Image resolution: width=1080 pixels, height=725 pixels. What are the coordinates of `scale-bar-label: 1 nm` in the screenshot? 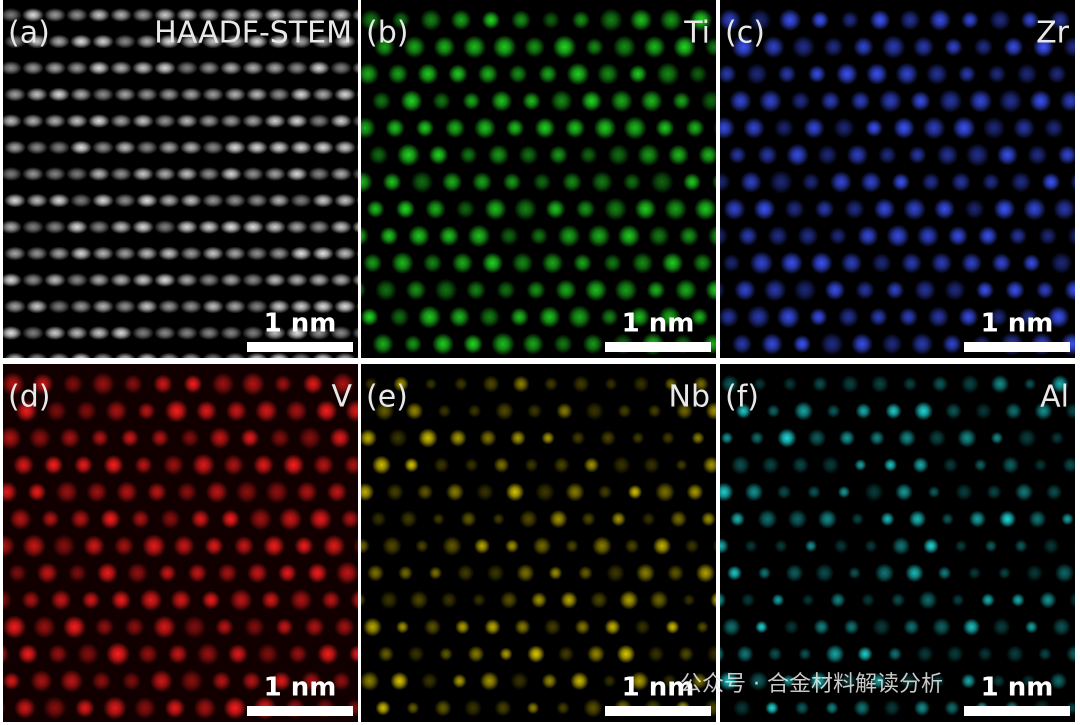 It's located at (1017, 324).